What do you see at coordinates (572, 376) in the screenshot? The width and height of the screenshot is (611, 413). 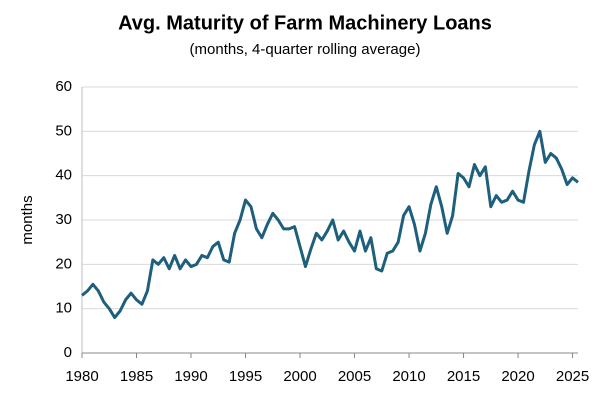 I see `x-tick-label: 2025` at bounding box center [572, 376].